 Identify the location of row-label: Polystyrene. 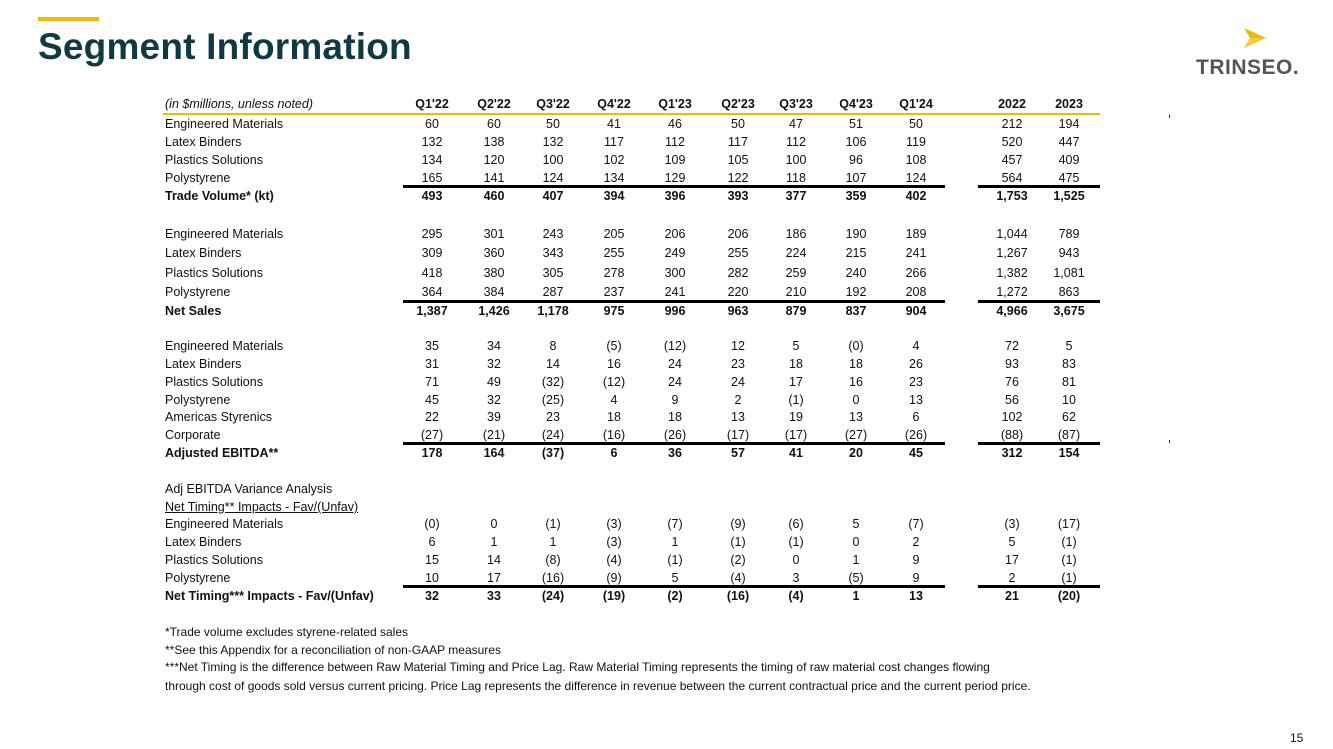
(198, 578).